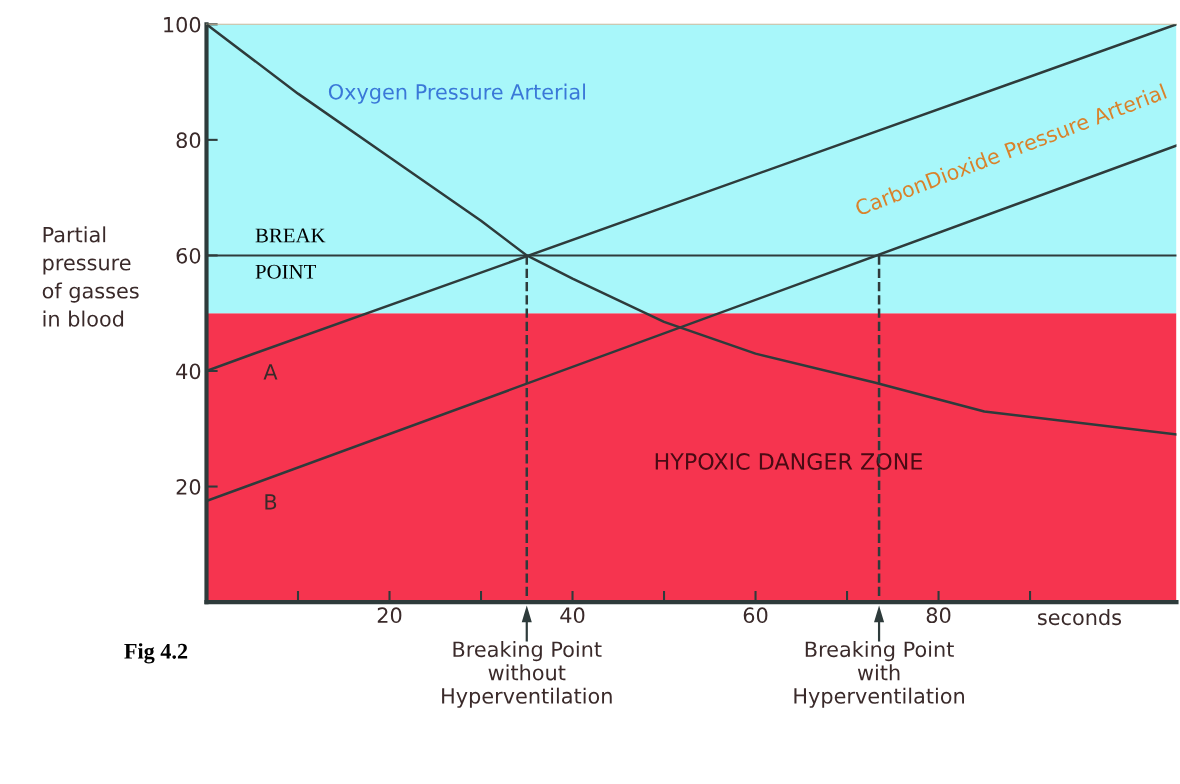 This screenshot has height=784, width=1180. I want to click on y-tick-label: 40, so click(188, 371).